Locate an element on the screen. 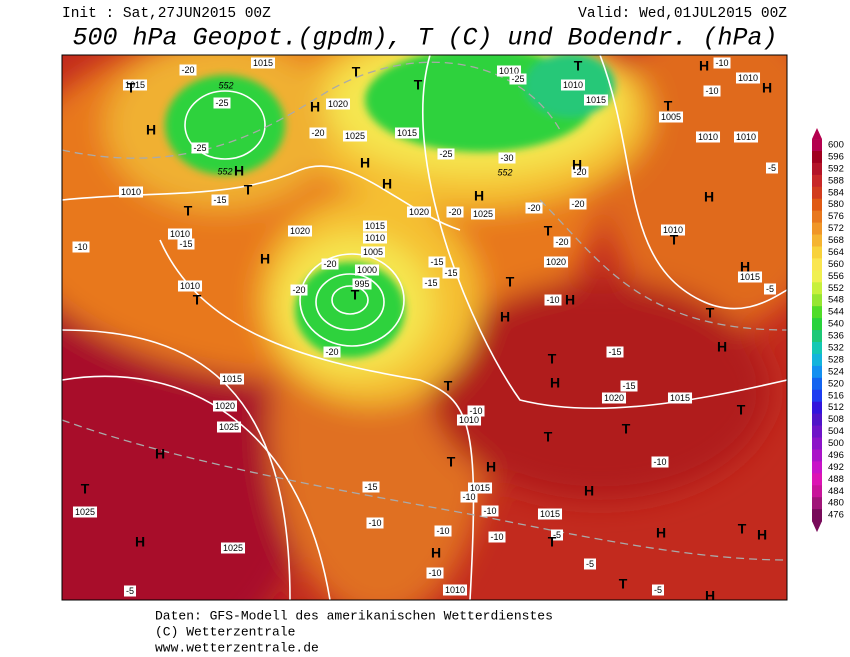 The height and width of the screenshot is (657, 850). scale-label: 484 is located at coordinates (836, 491).